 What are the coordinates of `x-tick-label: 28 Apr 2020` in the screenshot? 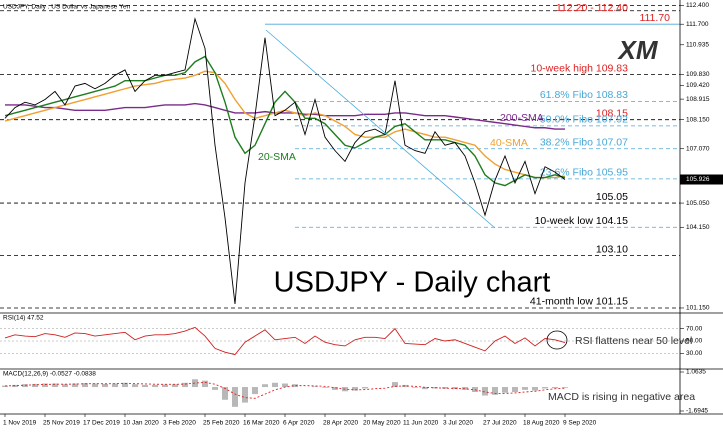 It's located at (340, 423).